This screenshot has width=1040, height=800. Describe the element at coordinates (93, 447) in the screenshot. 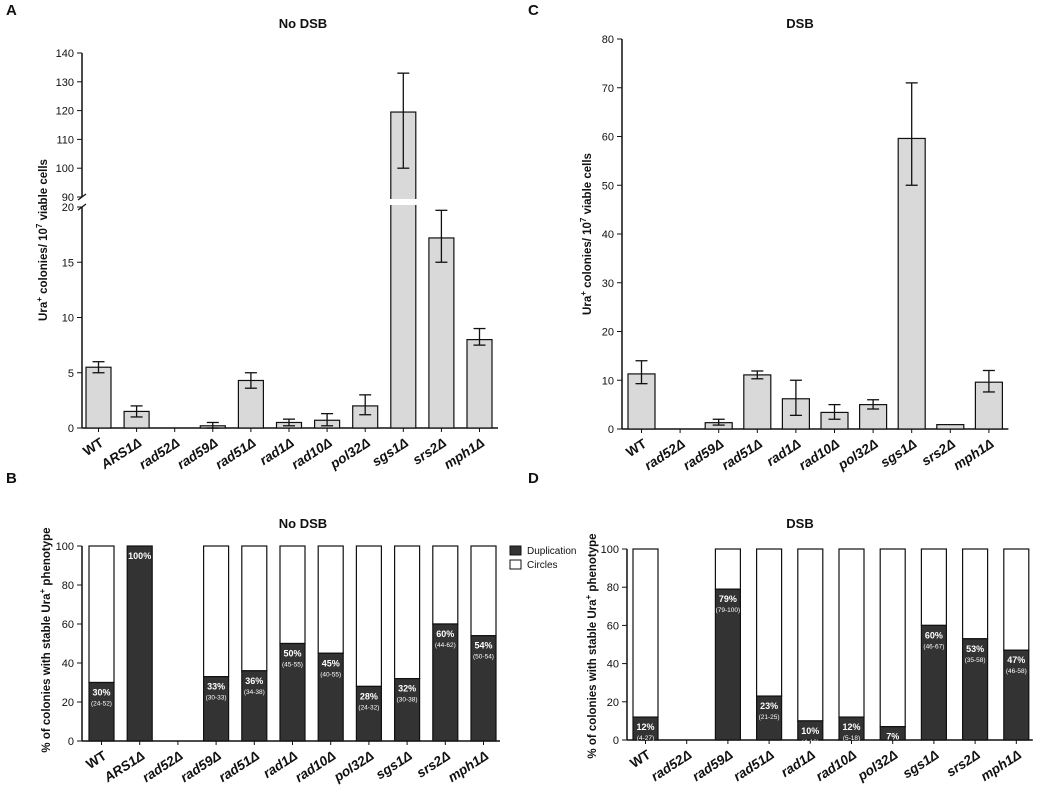

I see `panel-a-xlabel-0: WT` at that location.